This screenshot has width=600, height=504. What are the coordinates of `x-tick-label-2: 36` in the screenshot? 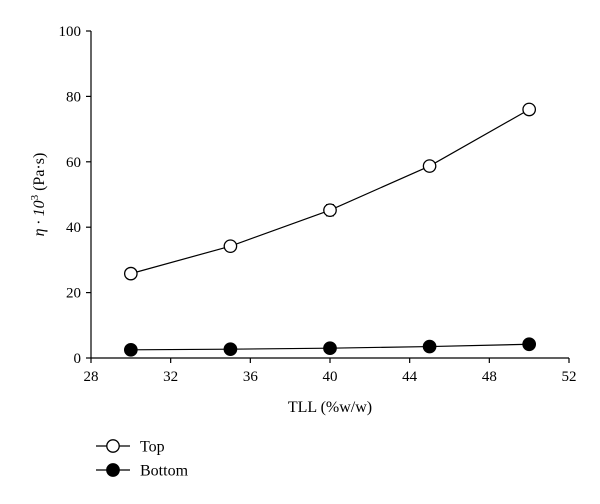 It's located at (251, 377).